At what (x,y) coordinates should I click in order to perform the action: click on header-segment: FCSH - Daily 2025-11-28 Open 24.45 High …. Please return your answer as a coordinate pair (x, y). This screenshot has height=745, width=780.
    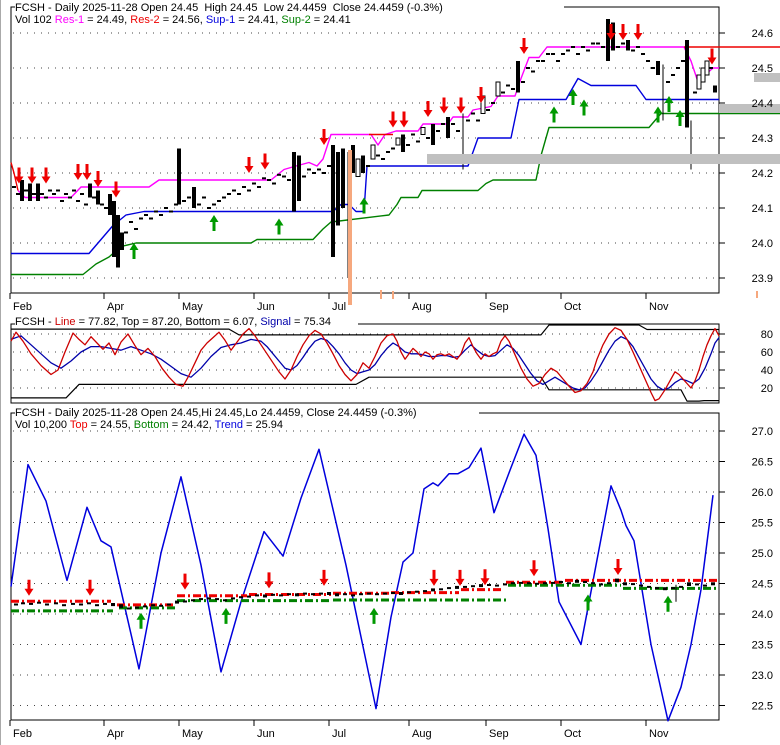
    Looking at the image, I should click on (229, 8).